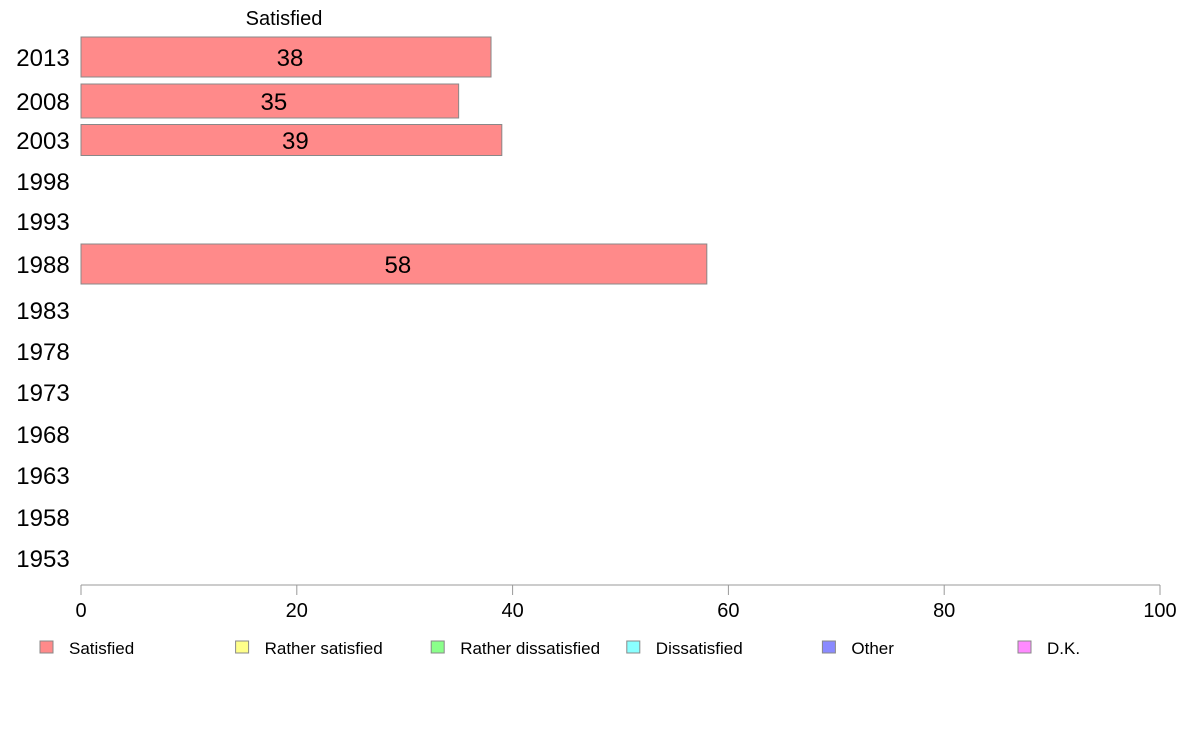 This screenshot has width=1188, height=736. I want to click on legend-label: Dissatisfied, so click(699, 648).